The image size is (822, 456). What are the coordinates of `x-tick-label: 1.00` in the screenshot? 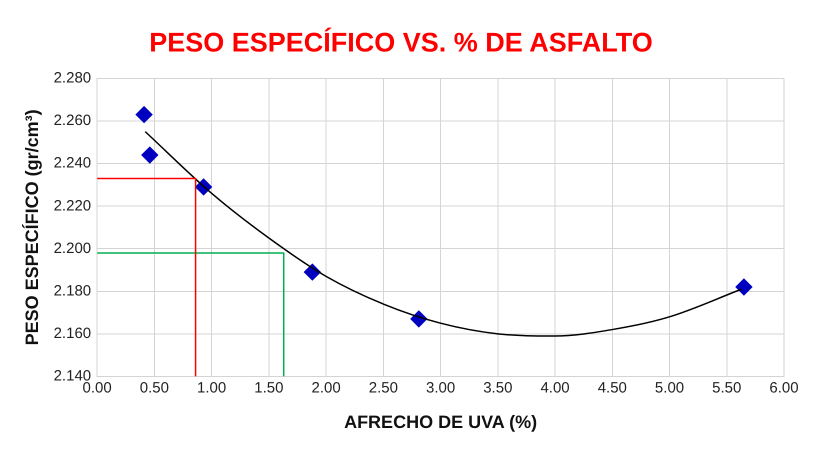 It's located at (211, 388).